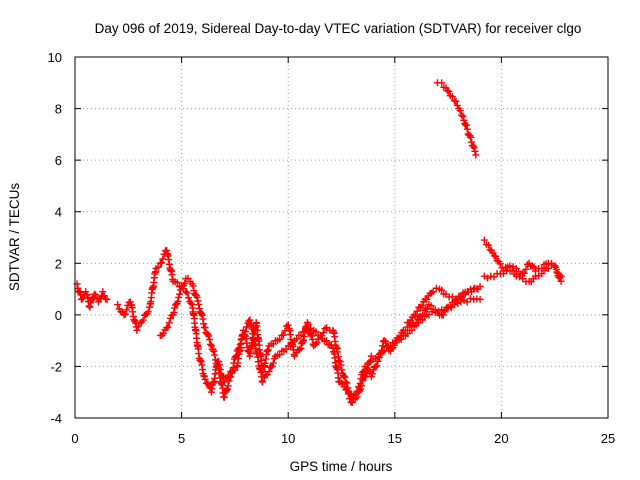 The height and width of the screenshot is (480, 640). Describe the element at coordinates (58, 109) in the screenshot. I see `y-tick-label: 8` at that location.